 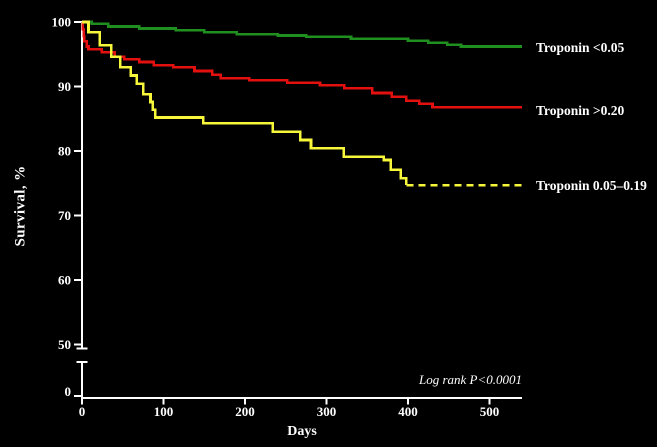 What do you see at coordinates (64, 344) in the screenshot?
I see `y-tick-label-50: 50` at bounding box center [64, 344].